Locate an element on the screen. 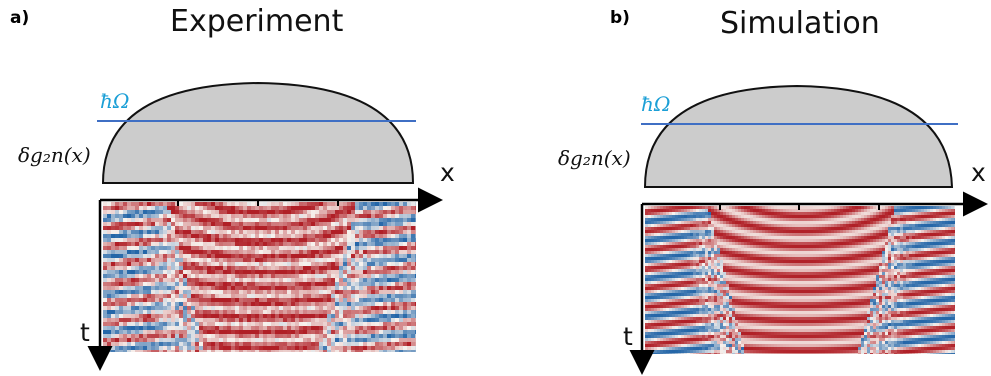  panel-title: Experiment is located at coordinates (257, 21).